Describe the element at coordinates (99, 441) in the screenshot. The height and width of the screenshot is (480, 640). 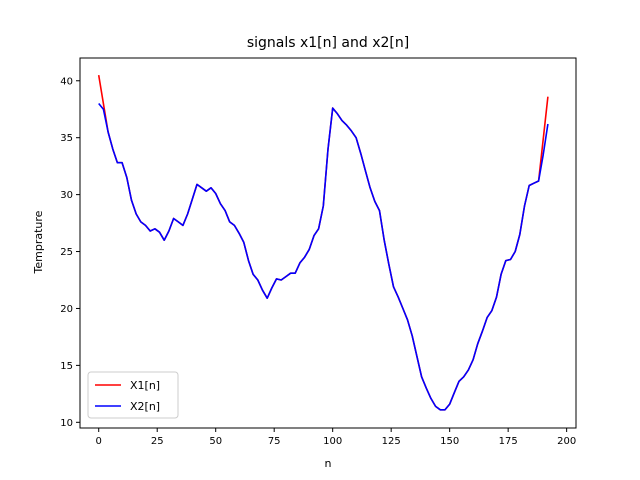
I see `x-tick-label: 0` at that location.